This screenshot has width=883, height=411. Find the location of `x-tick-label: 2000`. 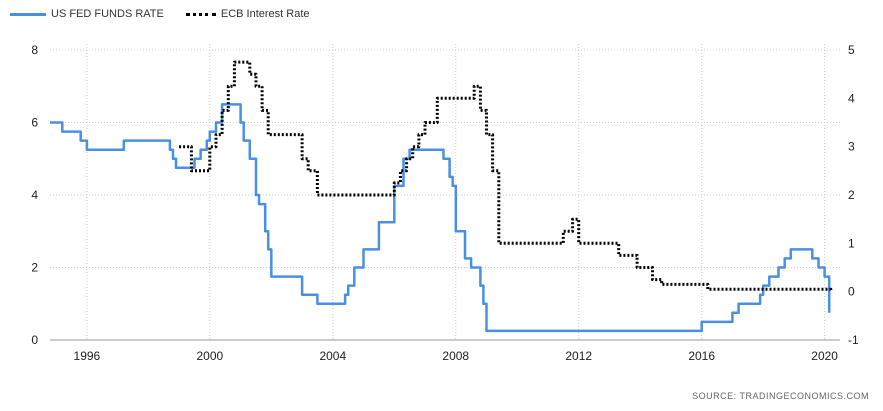

x-tick-label: 2000 is located at coordinates (209, 356).